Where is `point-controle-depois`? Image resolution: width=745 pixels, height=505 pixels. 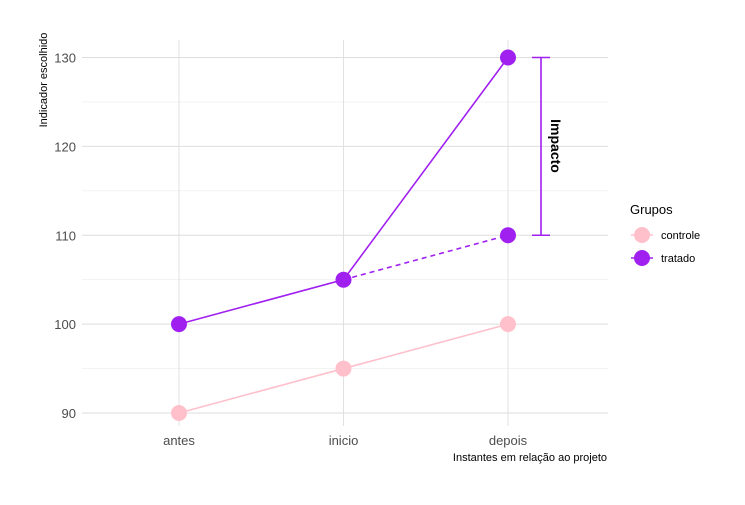 point-controle-depois is located at coordinates (508, 324).